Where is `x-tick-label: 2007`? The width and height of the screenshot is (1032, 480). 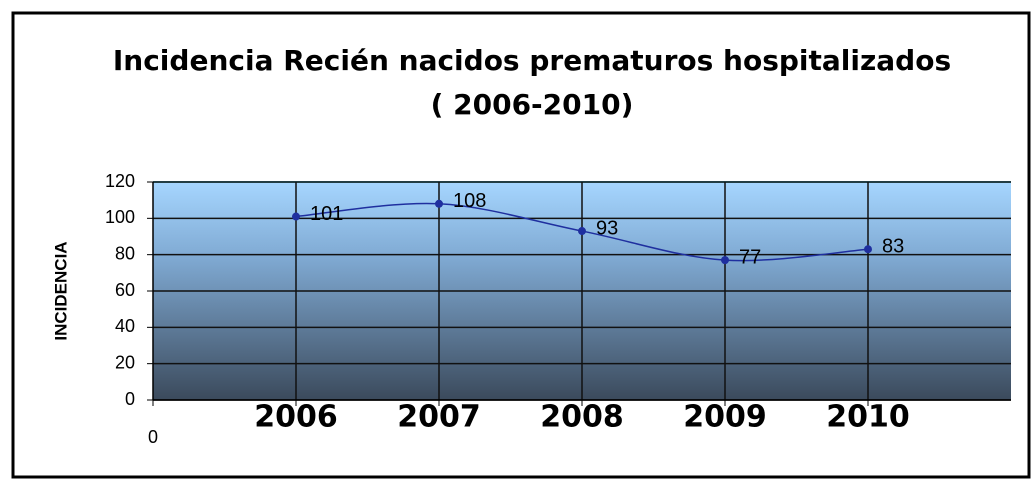
x-tick-label: 2007 is located at coordinates (439, 417).